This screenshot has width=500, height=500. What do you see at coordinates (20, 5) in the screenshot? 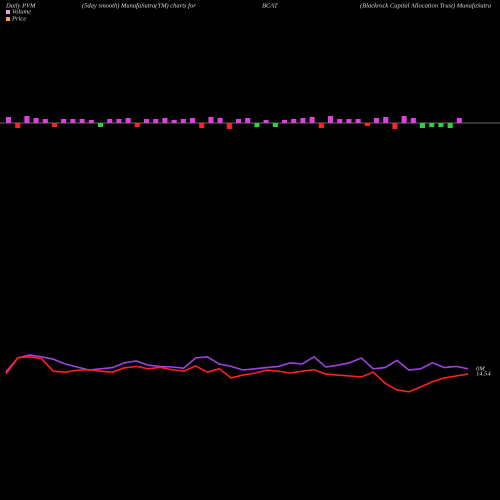
I see `chart-title: Daily PVM` at bounding box center [20, 5].